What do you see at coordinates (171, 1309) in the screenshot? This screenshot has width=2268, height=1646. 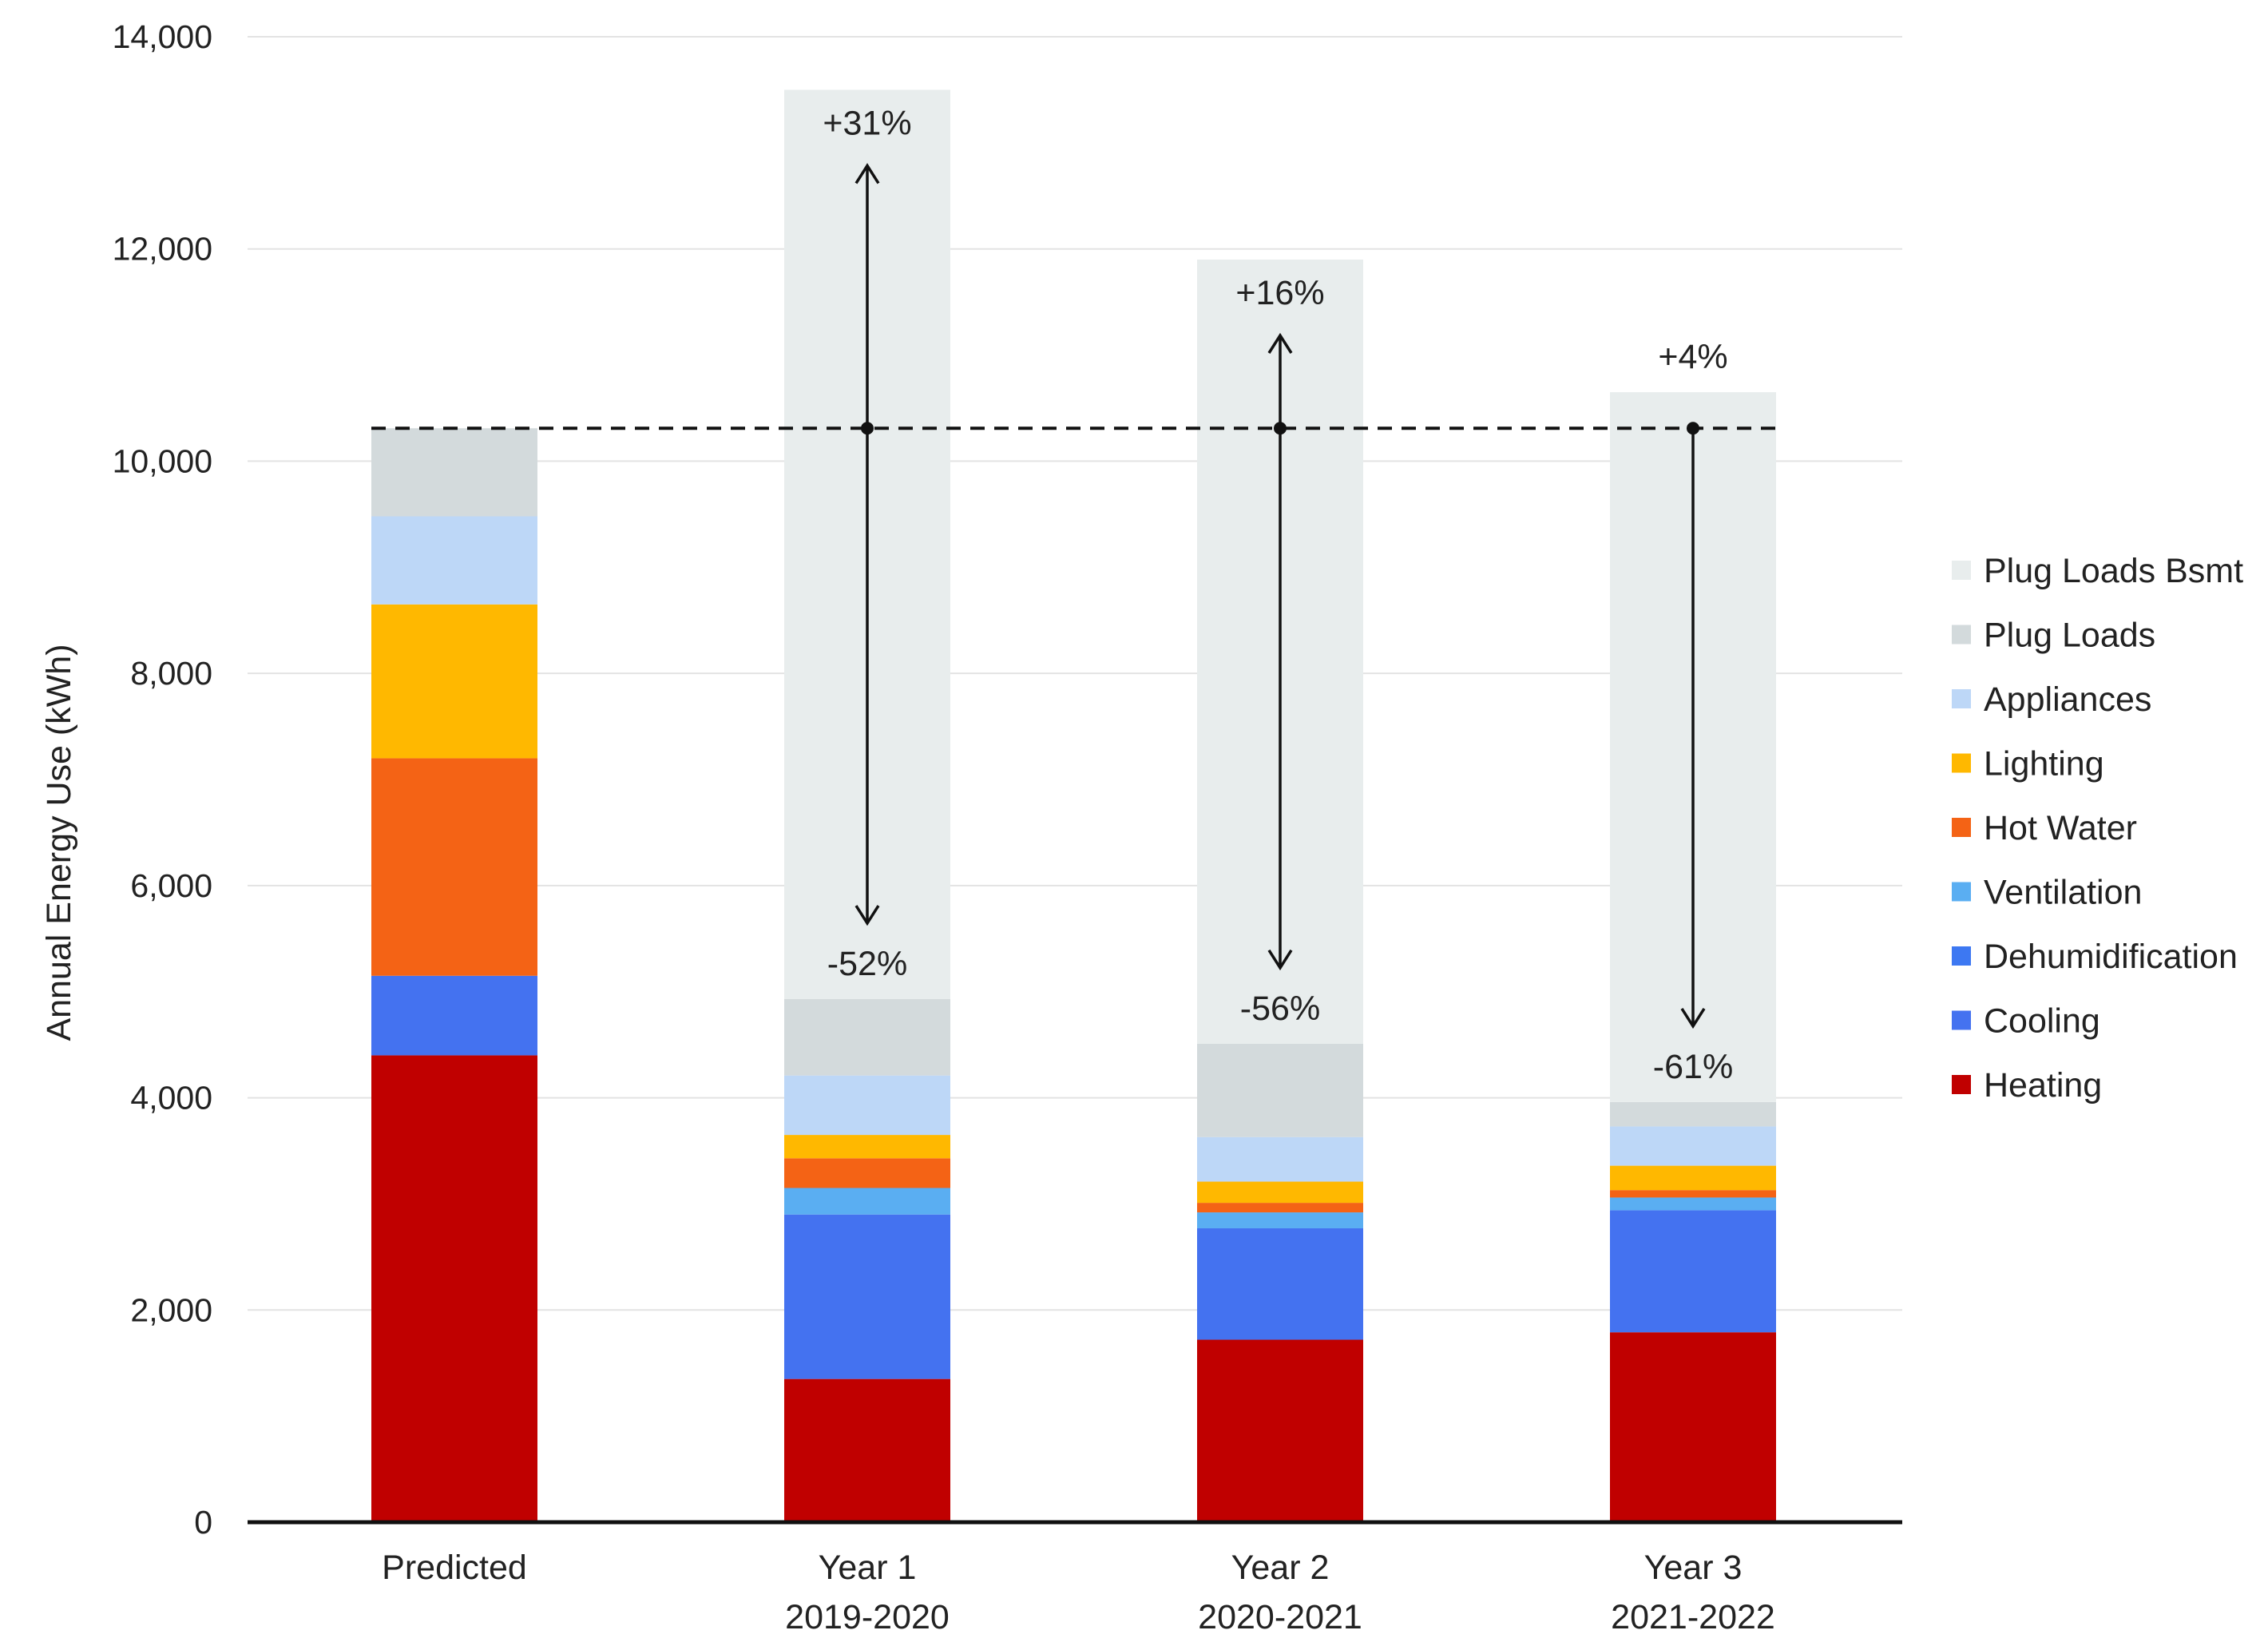 I see `y-tick-label: 2,000` at bounding box center [171, 1309].